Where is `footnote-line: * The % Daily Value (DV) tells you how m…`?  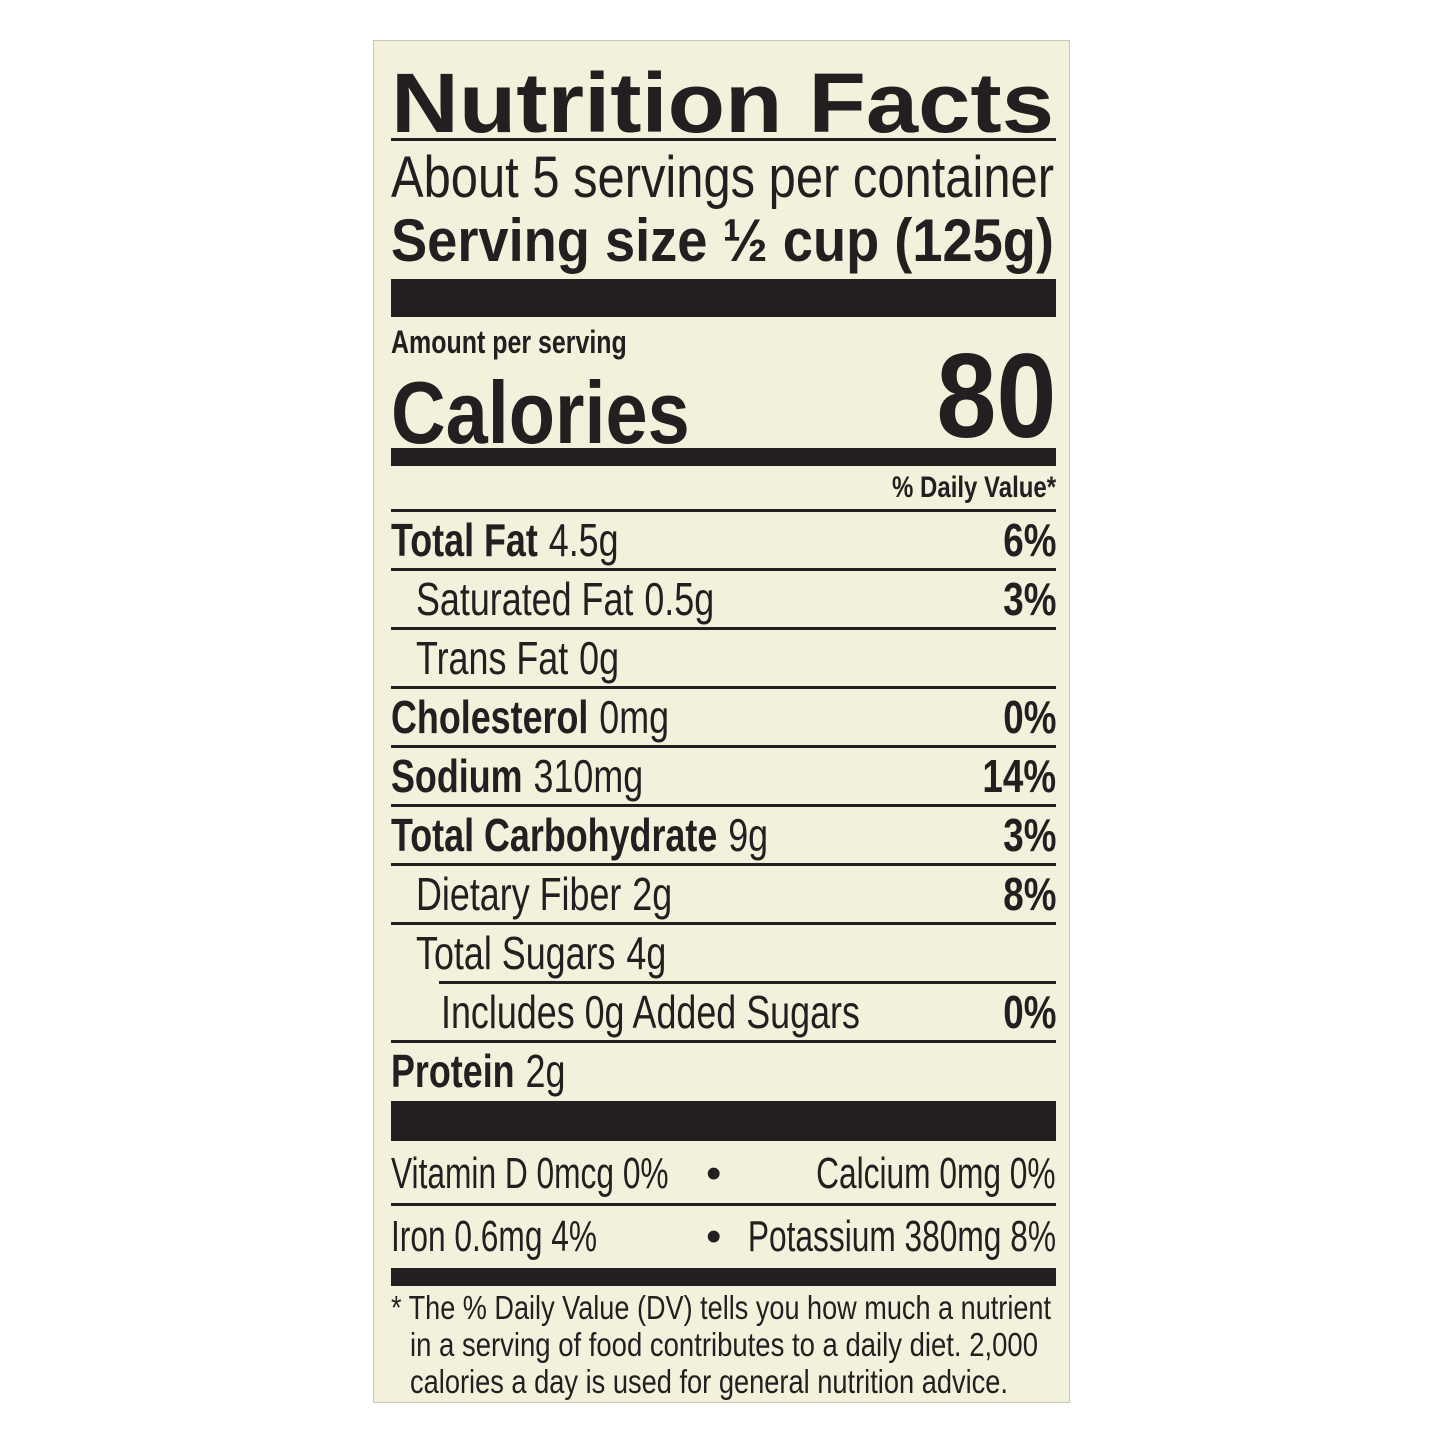 footnote-line: * The % Daily Value (DV) tells you how m… is located at coordinates (721, 1307).